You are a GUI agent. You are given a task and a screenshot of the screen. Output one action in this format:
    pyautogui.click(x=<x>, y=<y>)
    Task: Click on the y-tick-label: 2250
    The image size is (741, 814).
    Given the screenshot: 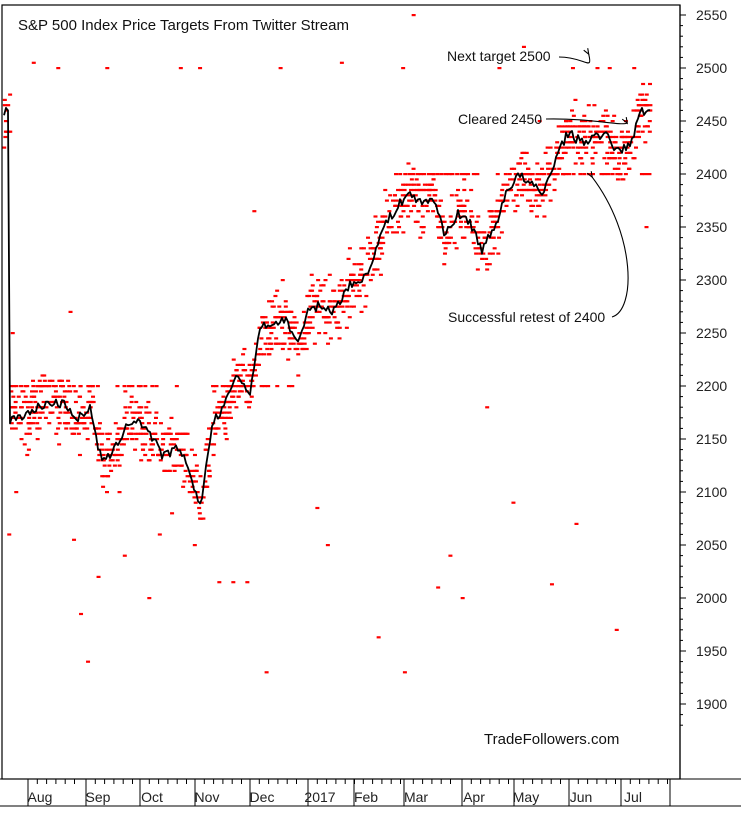 What is the action you would take?
    pyautogui.click(x=711, y=333)
    